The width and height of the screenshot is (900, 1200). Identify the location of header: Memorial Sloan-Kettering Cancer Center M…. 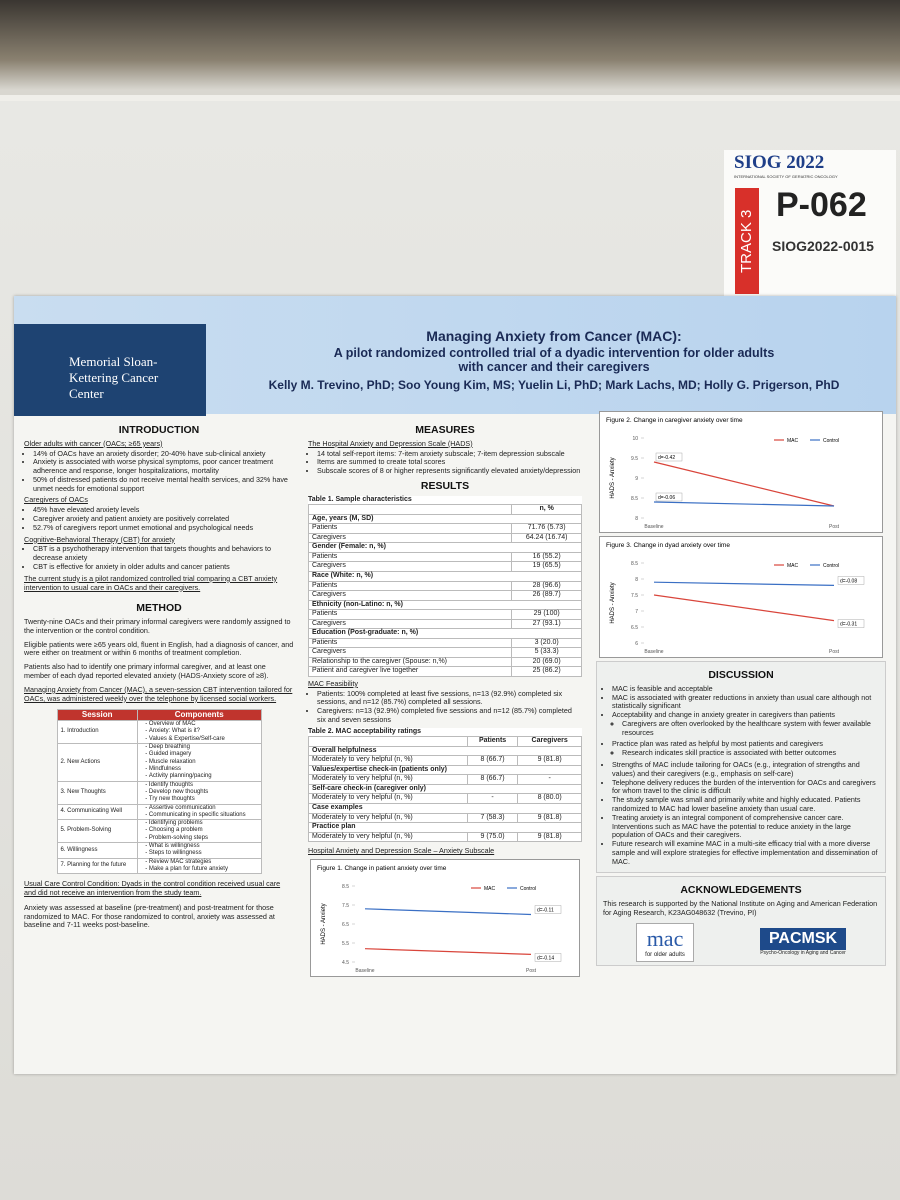
(455, 356).